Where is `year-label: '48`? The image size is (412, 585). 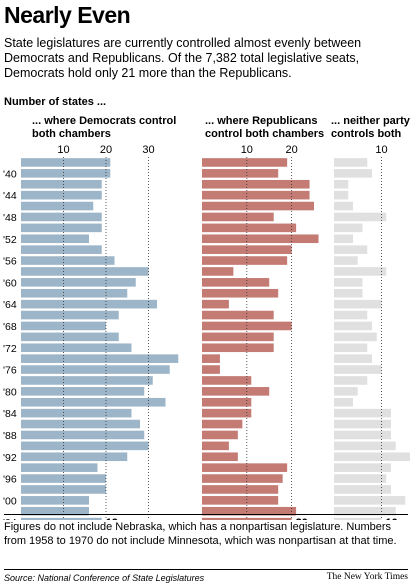 year-label: '48 is located at coordinates (10, 218).